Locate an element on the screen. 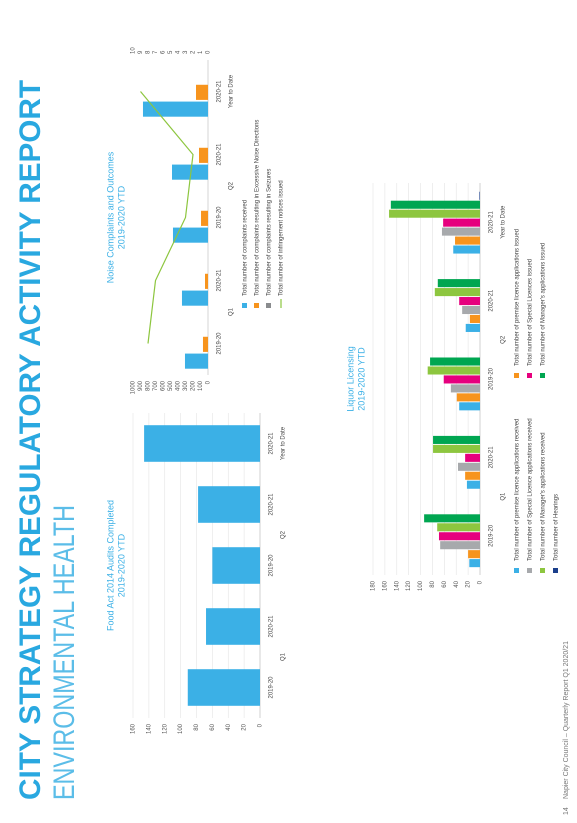  report-subtitle: ENVIRONMENTAL HEALTH is located at coordinates (64, 652).